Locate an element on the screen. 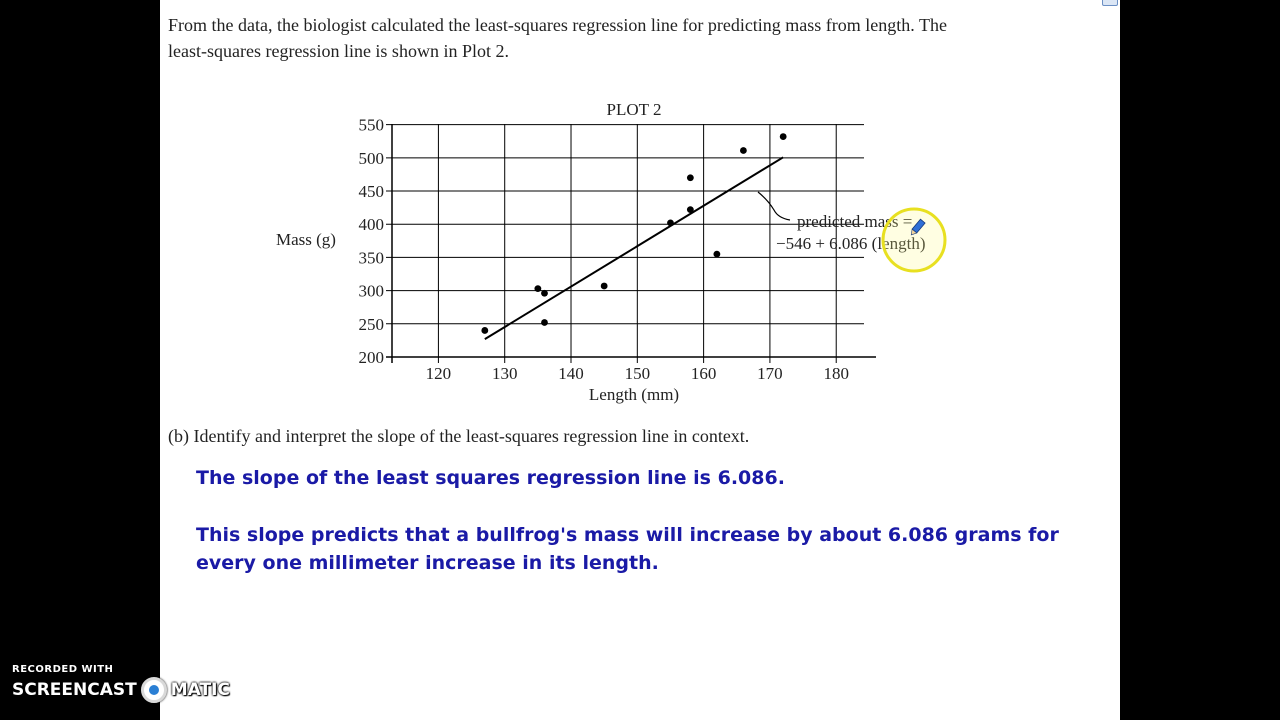 The width and height of the screenshot is (1280, 720). chart-grid is located at coordinates (625, 240).